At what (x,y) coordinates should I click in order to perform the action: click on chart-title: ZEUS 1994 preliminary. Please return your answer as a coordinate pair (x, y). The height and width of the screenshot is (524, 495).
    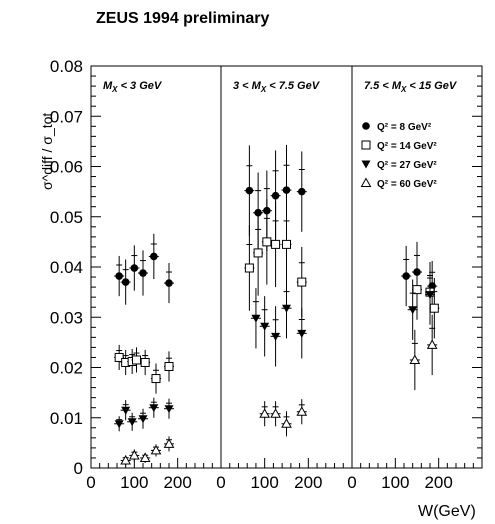
    Looking at the image, I should click on (183, 18).